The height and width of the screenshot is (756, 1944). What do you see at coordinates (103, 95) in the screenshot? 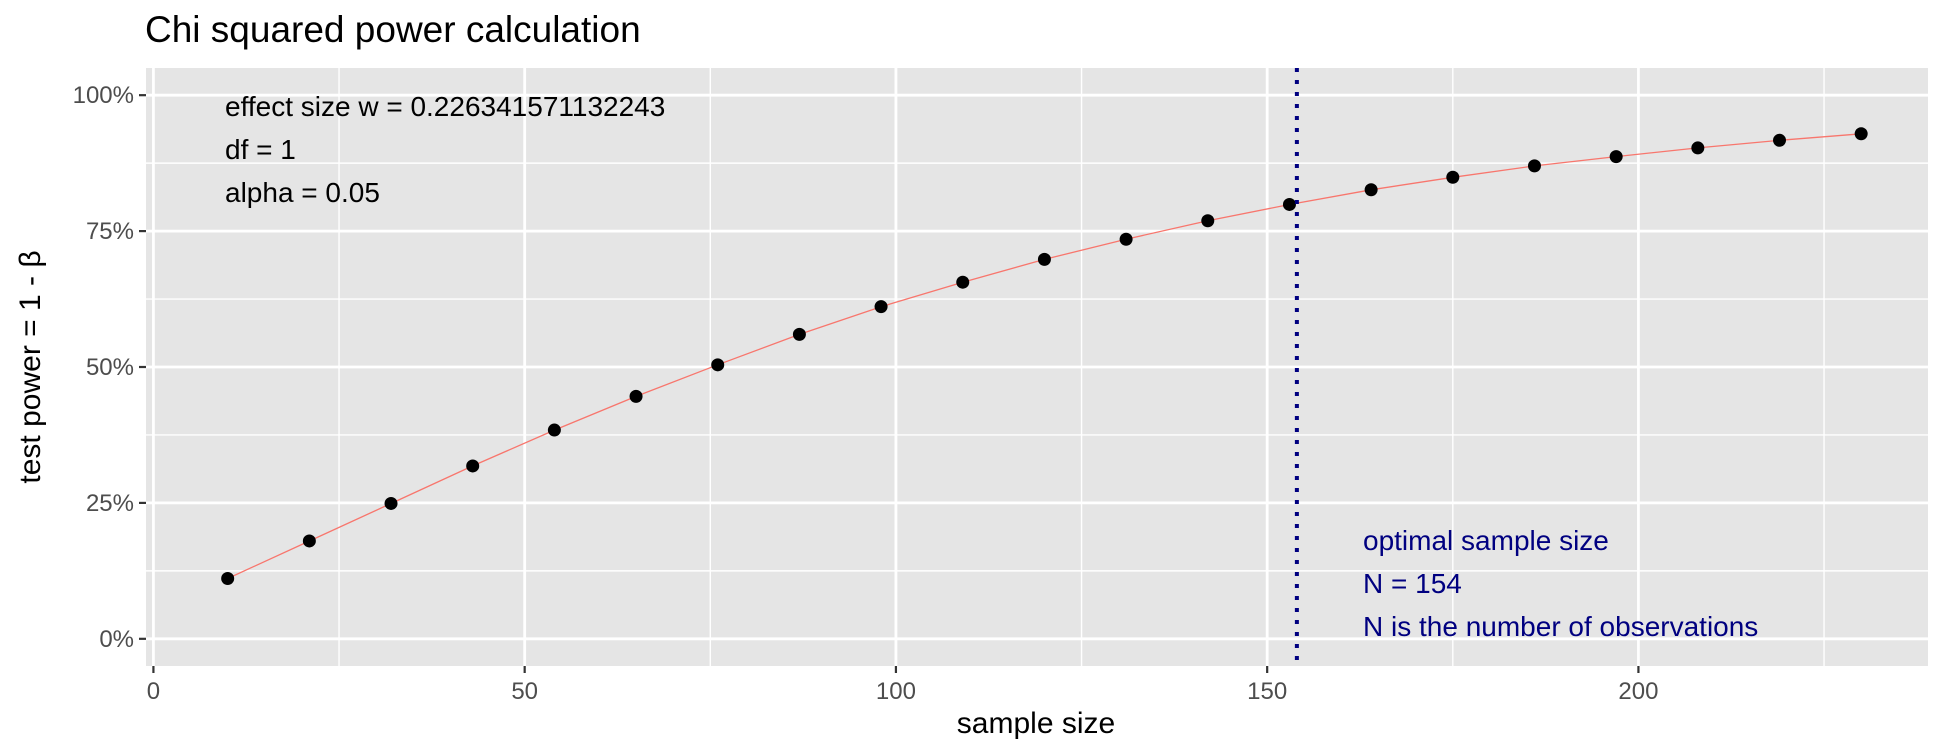
I see `y-tick-label: 100%` at bounding box center [103, 95].